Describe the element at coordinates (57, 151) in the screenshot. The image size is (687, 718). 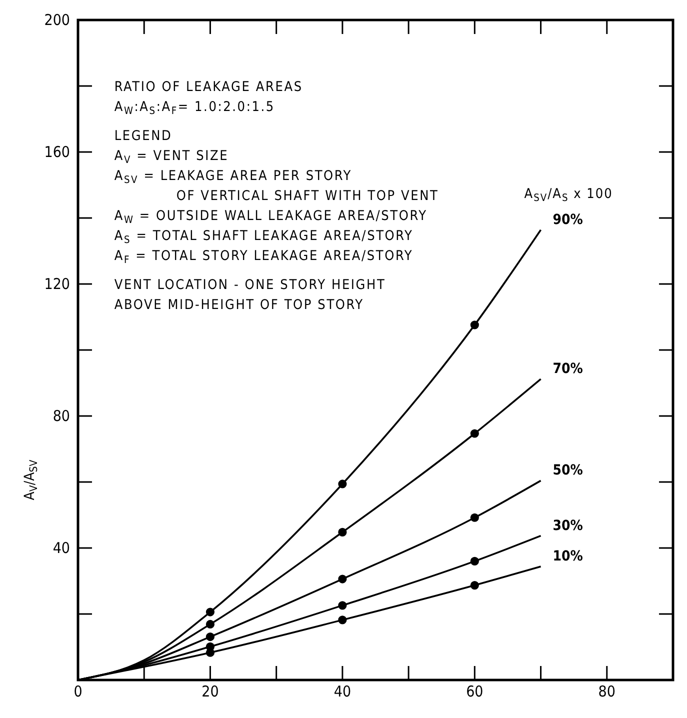
I see `y-tick-label: 160` at that location.